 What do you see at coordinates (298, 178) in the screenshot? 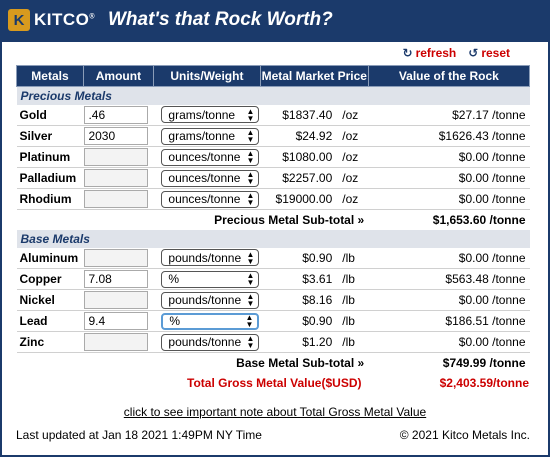
I see `market-price: $2257.00` at bounding box center [298, 178].